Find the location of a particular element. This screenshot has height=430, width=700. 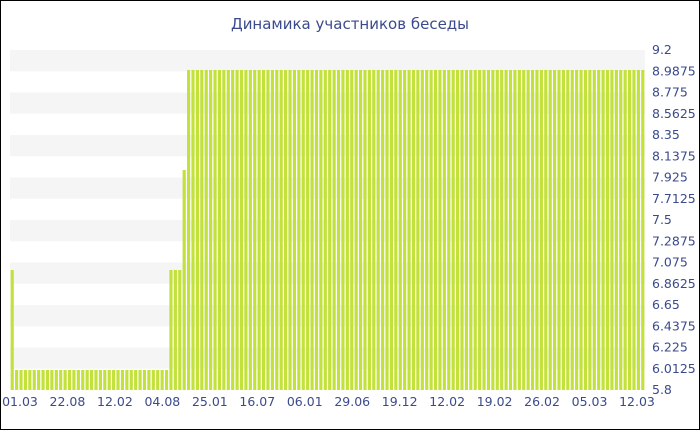

x-tick-label: 22.08 is located at coordinates (68, 401).